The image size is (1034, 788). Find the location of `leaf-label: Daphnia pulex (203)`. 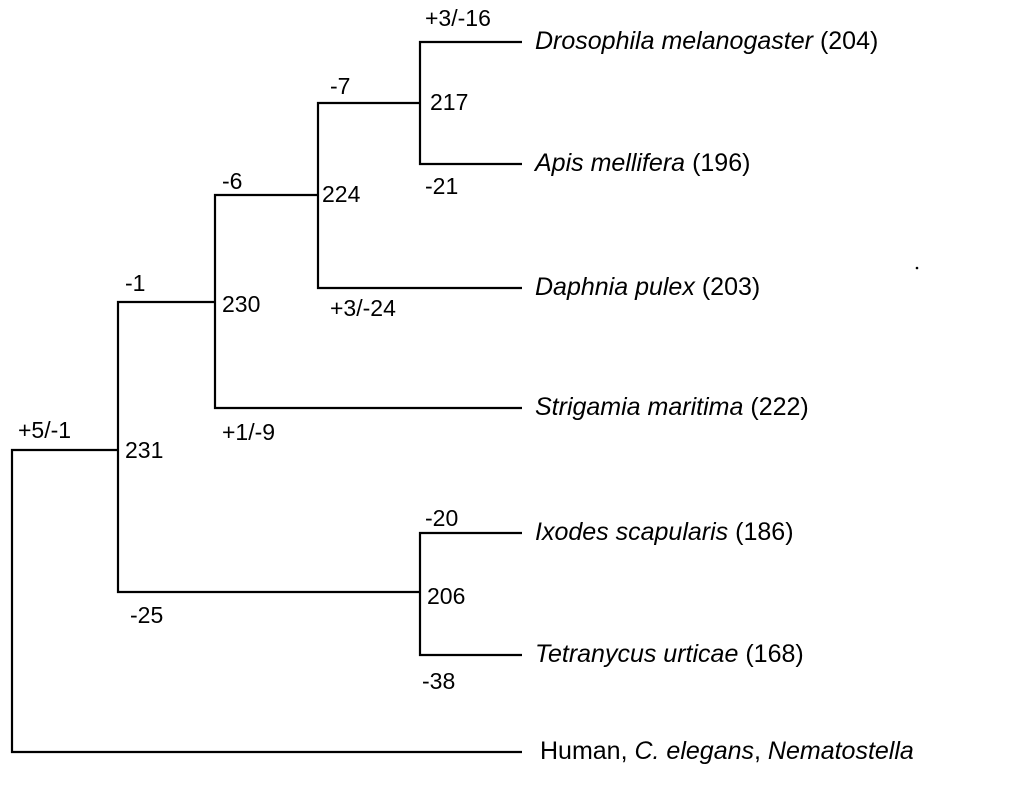

leaf-label: Daphnia pulex (203) is located at coordinates (647, 287).